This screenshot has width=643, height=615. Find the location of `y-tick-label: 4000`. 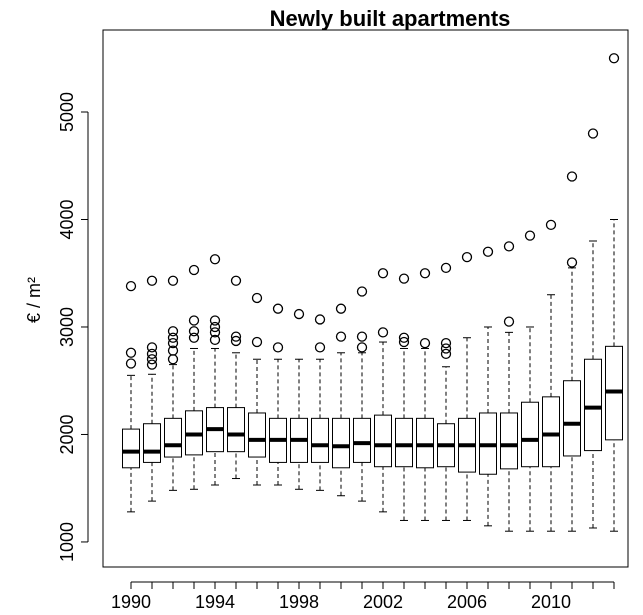

y-tick-label: 4000 is located at coordinates (67, 219).